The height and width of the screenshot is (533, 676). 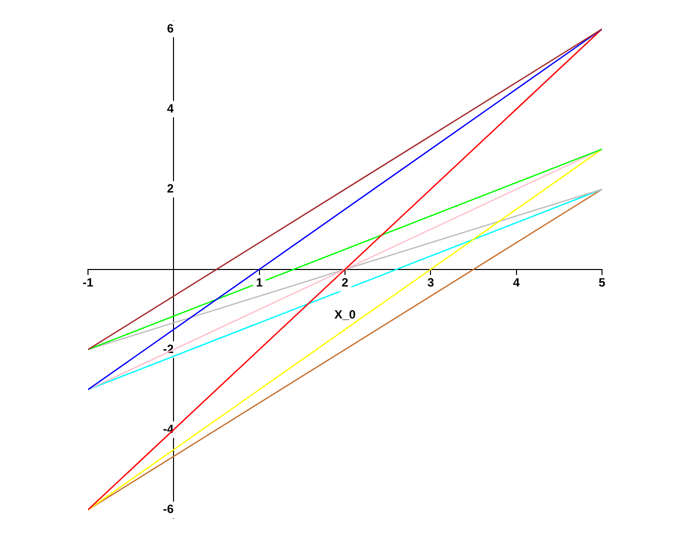 I want to click on y-tick-label: -6, so click(x=168, y=509).